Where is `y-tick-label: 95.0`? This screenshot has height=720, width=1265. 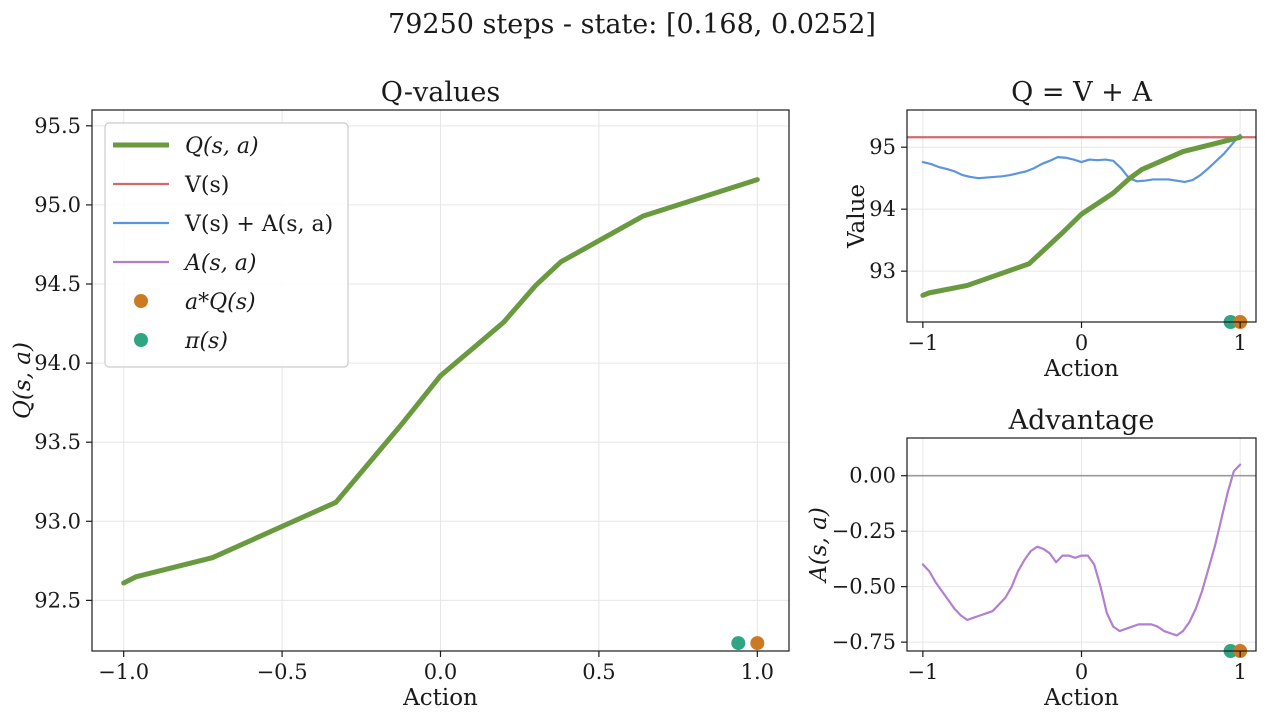 y-tick-label: 95.0 is located at coordinates (57, 205).